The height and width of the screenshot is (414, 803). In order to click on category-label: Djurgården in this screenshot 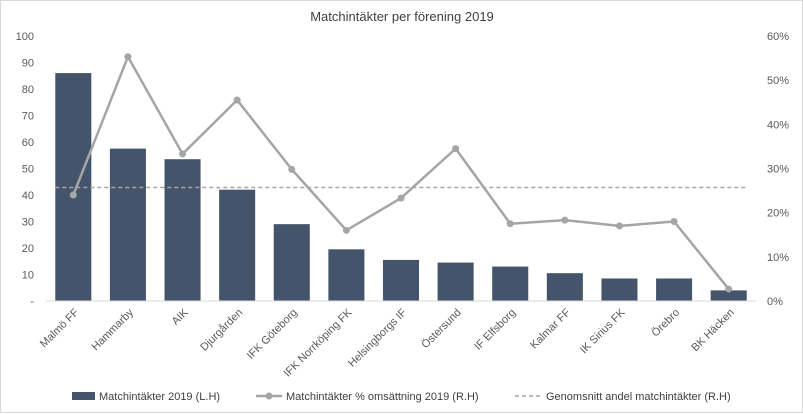, I will do `click(221, 330)`.